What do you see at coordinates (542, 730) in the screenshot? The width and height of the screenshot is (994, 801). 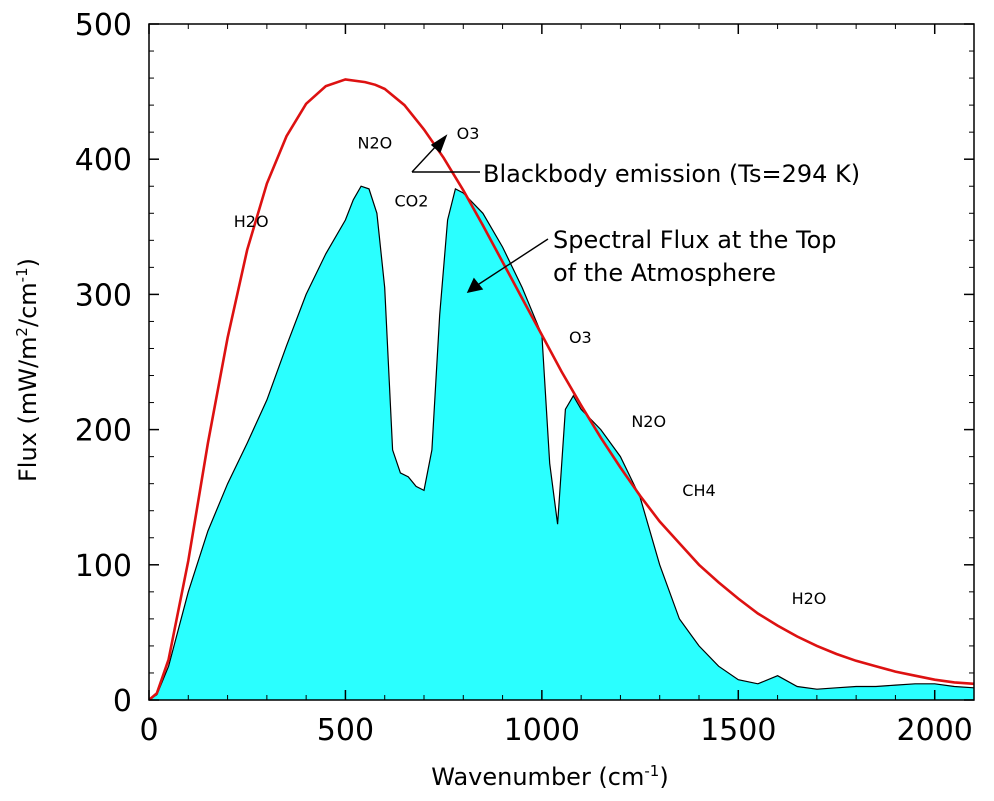 I see `x-tick-label: 1000` at bounding box center [542, 730].